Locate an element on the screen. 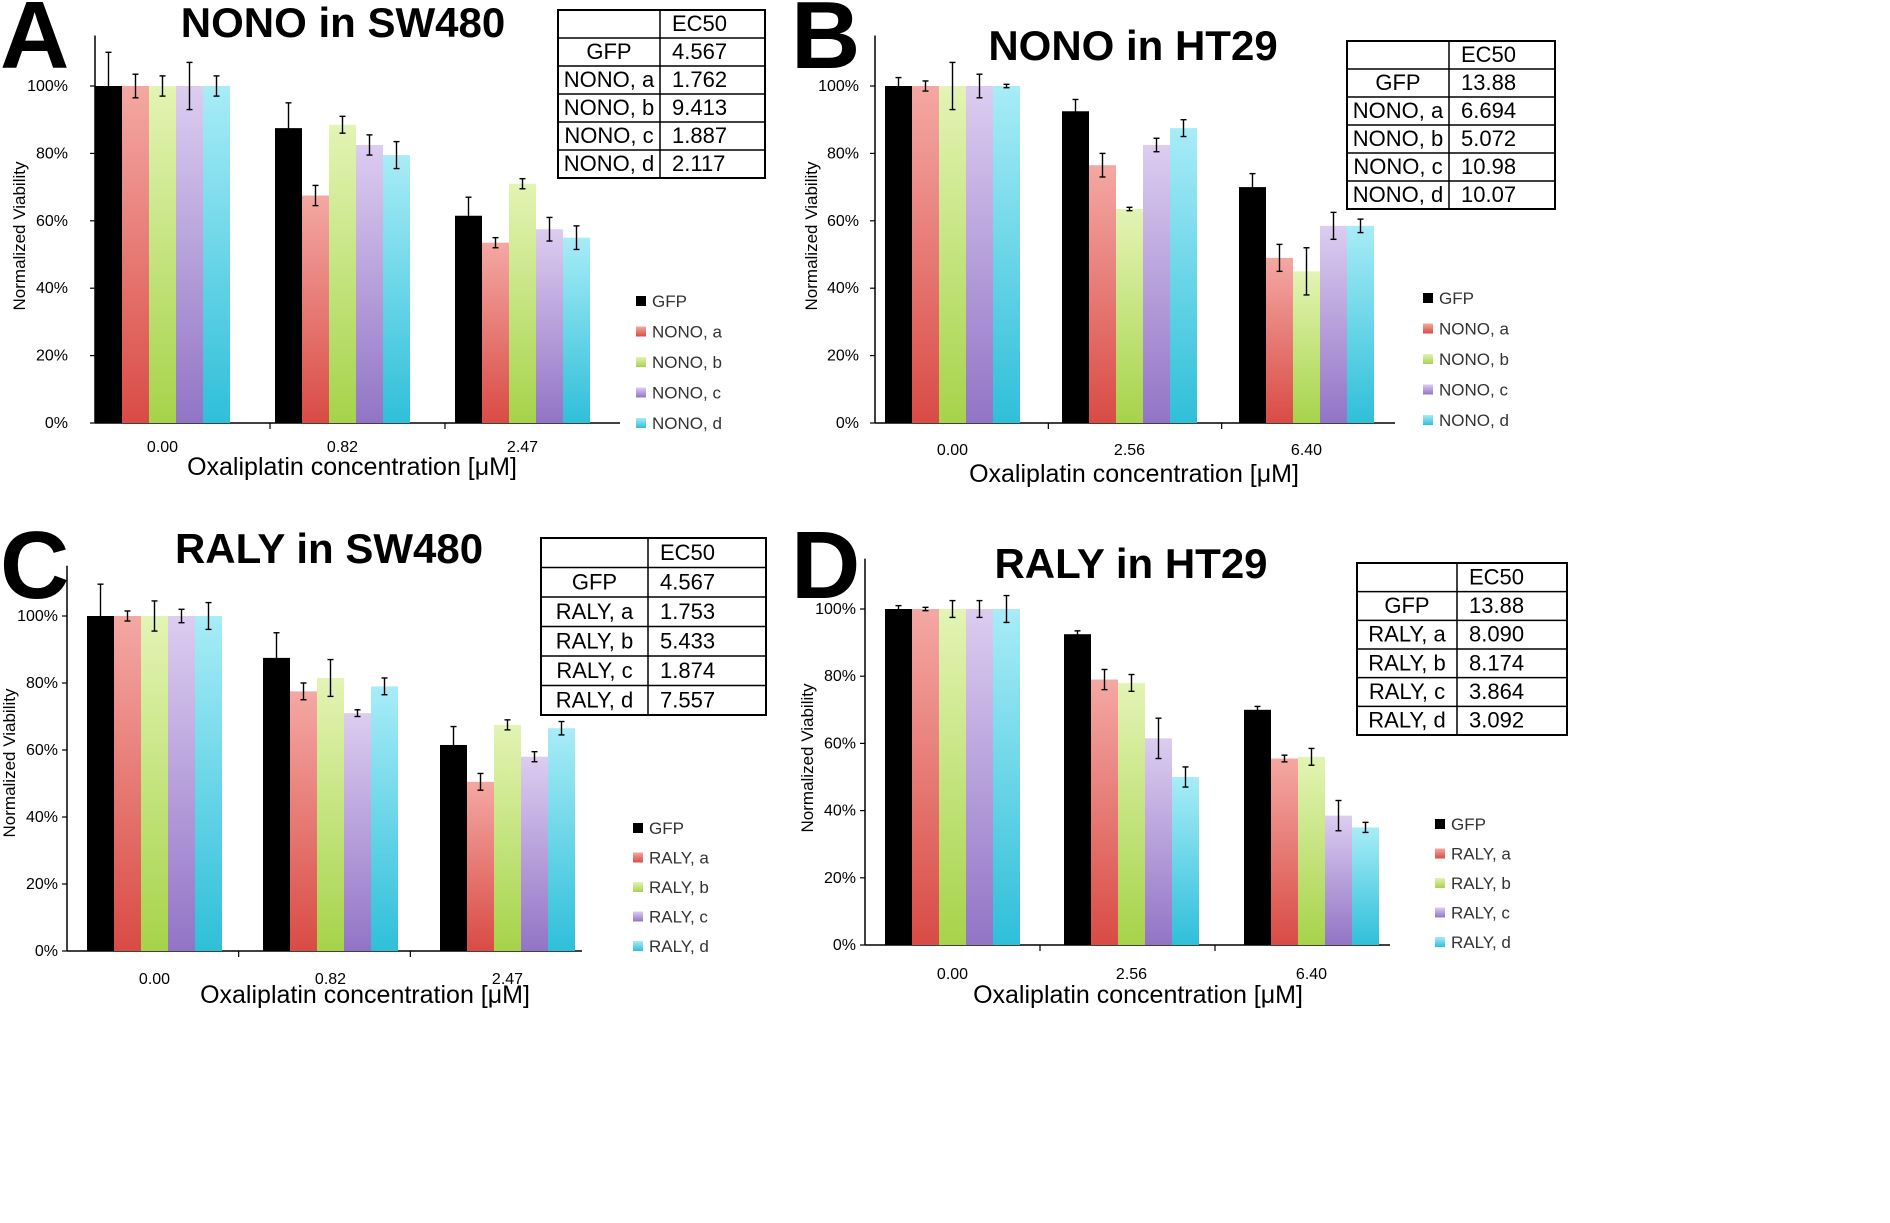 The image size is (1890, 1223). y-tick-label: 20% is located at coordinates (52, 356).